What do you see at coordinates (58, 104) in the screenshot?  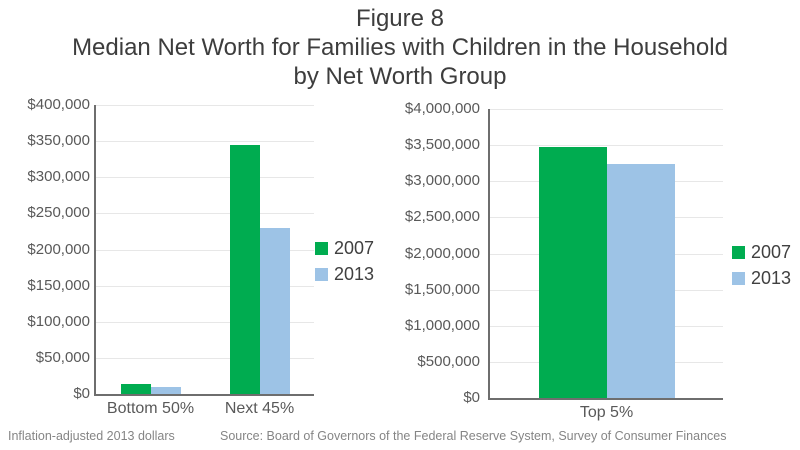 I see `y-axis-tick-label: $400,000` at bounding box center [58, 104].